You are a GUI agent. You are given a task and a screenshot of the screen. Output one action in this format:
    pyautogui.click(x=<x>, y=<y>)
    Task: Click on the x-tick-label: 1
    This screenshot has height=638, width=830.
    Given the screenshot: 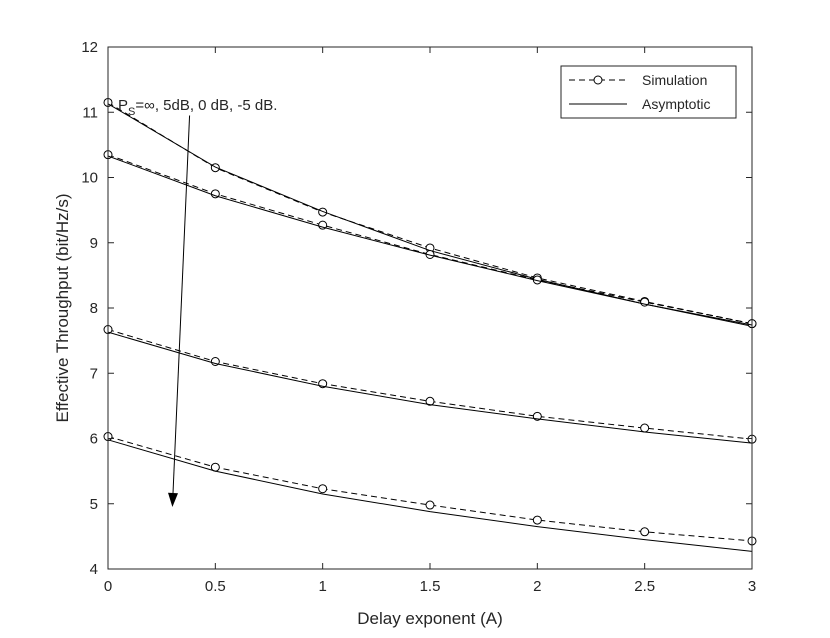 What is the action you would take?
    pyautogui.click(x=322, y=586)
    